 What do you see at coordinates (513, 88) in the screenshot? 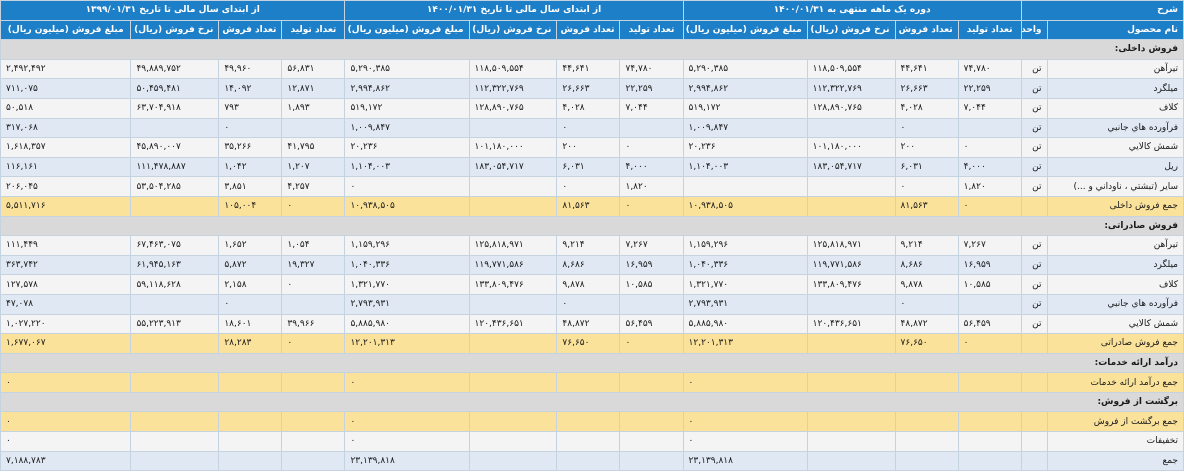
I see `value-cell: ۱۱۲,۳۲۲,۷۶۹` at bounding box center [513, 88].